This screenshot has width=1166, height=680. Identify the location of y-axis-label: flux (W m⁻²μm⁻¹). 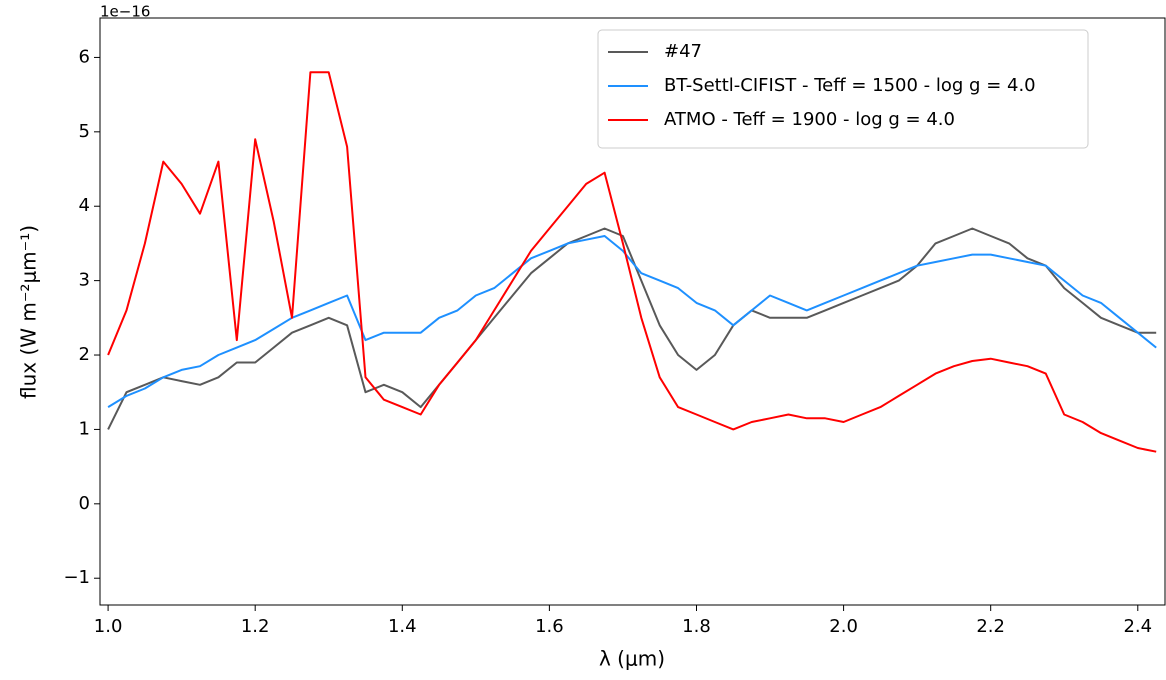
(29, 312).